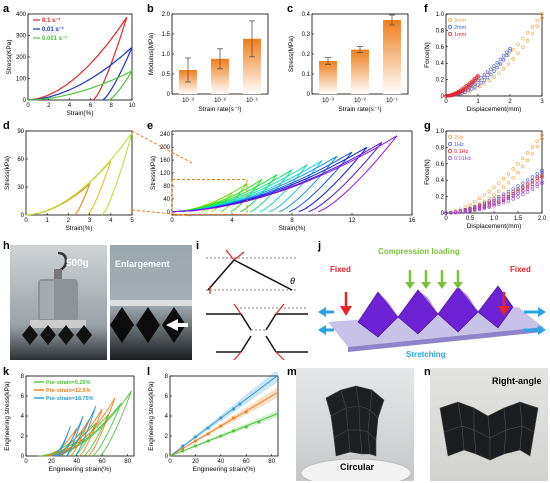 The image size is (550, 483). Describe the element at coordinates (290, 9) in the screenshot. I see `panel-label-c: c` at that location.